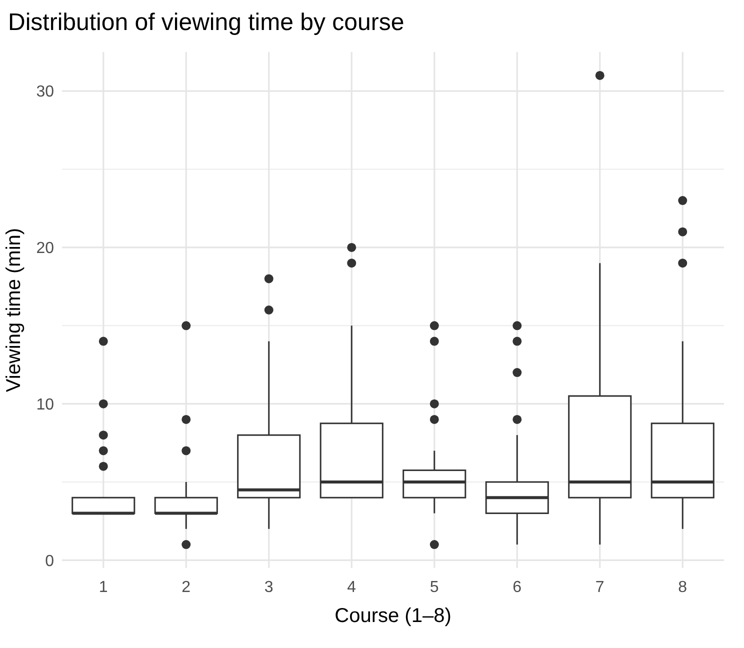  What do you see at coordinates (517, 587) in the screenshot?
I see `x-tick-label: 6` at bounding box center [517, 587].